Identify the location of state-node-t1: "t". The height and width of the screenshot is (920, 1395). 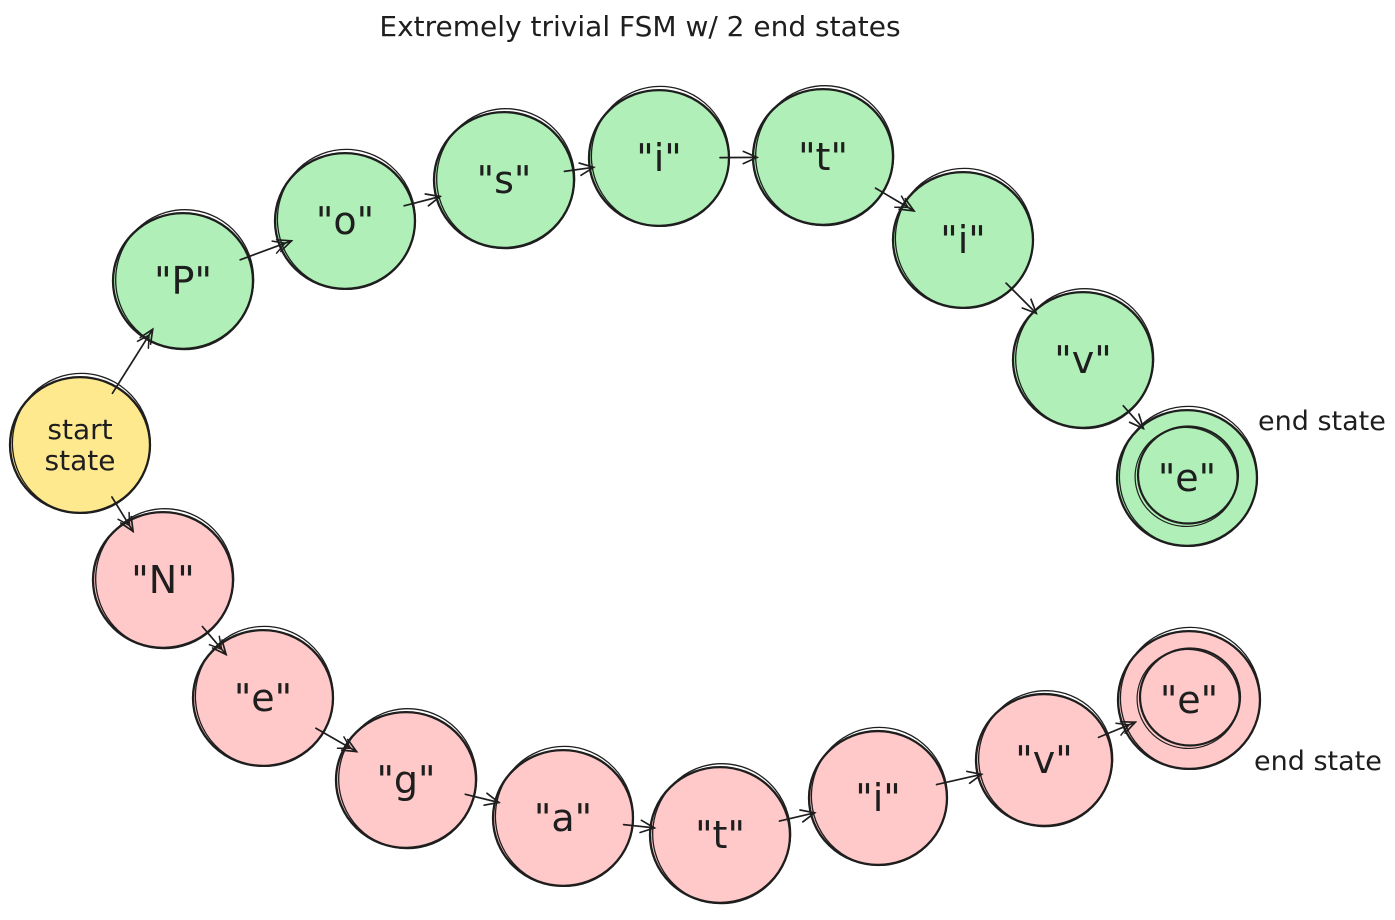
(823, 156).